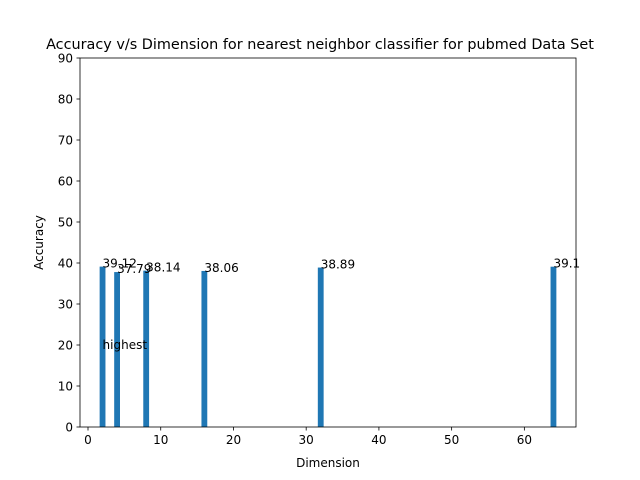  What do you see at coordinates (69, 243) in the screenshot?
I see `y-axis-ticks: 0 10 20 30 40 50 60 70 80 90` at bounding box center [69, 243].